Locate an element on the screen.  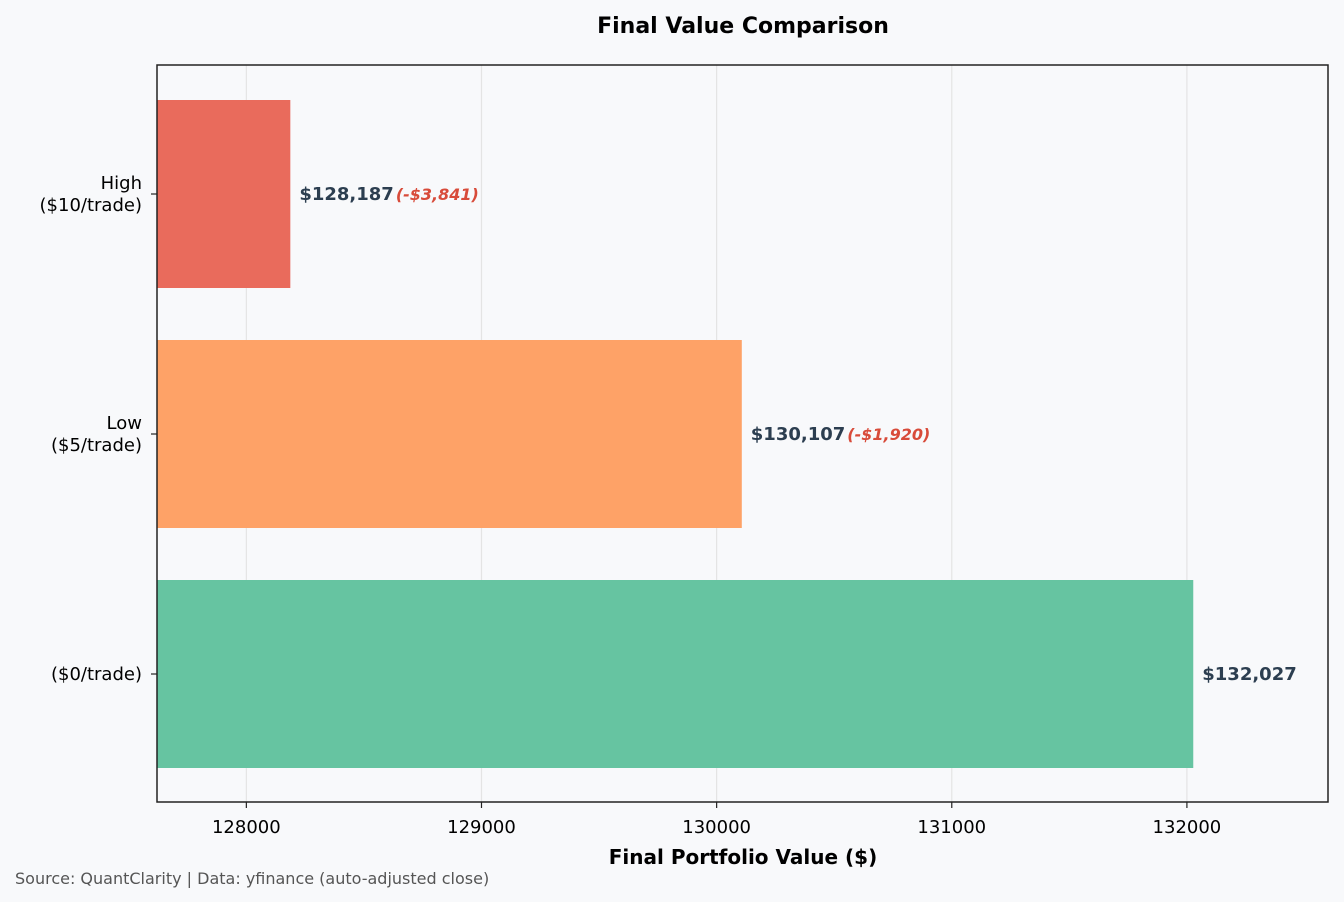
bar-value-label: $130,107 is located at coordinates (798, 434).